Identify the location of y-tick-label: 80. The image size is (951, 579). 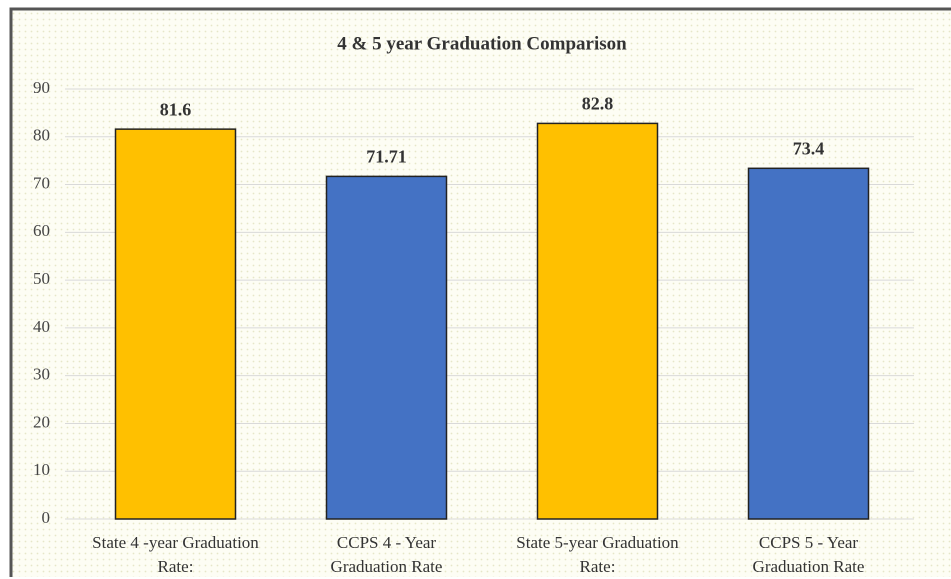
(41, 135).